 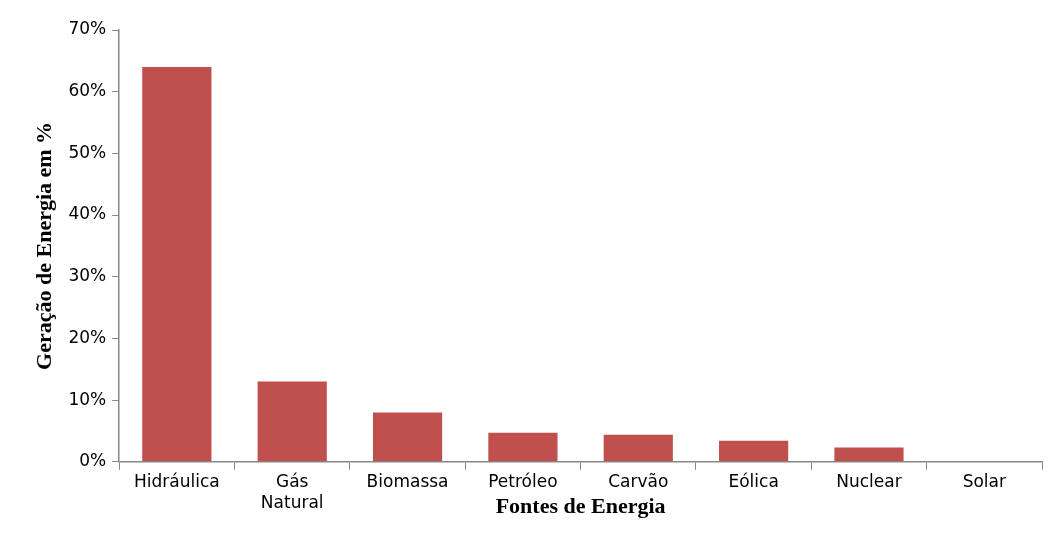 What do you see at coordinates (580, 506) in the screenshot?
I see `x-axis-title: Fontes de Energia` at bounding box center [580, 506].